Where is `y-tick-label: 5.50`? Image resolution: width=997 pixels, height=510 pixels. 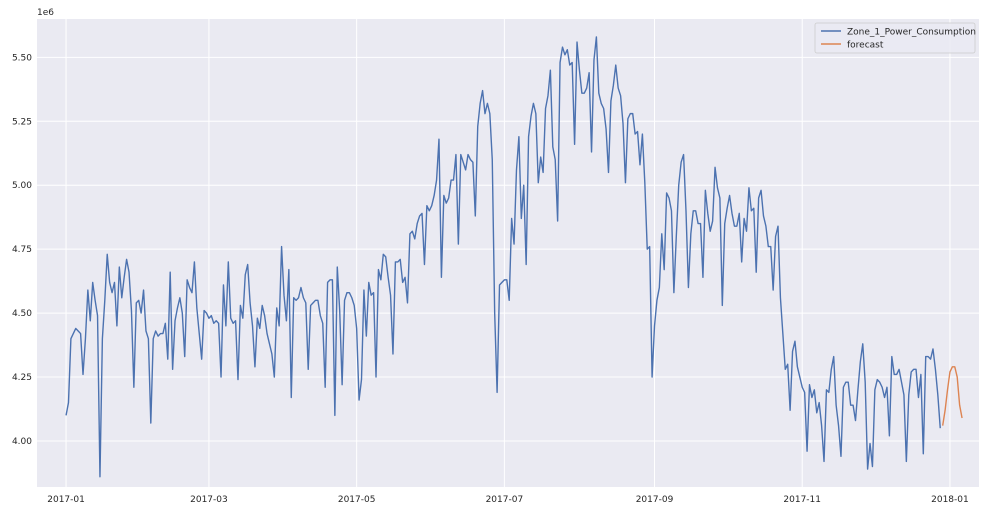
y-tick-label: 5.50 is located at coordinates (22, 58).